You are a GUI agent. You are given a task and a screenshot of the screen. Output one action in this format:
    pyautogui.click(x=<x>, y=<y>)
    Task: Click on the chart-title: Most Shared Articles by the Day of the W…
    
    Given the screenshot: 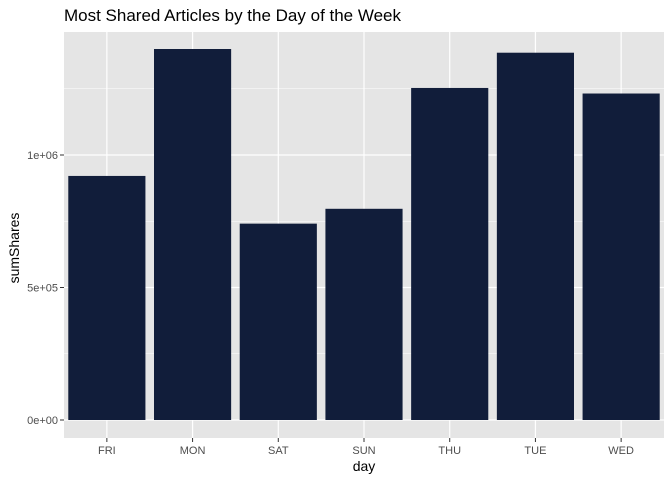 What is the action you would take?
    pyautogui.click(x=233, y=15)
    